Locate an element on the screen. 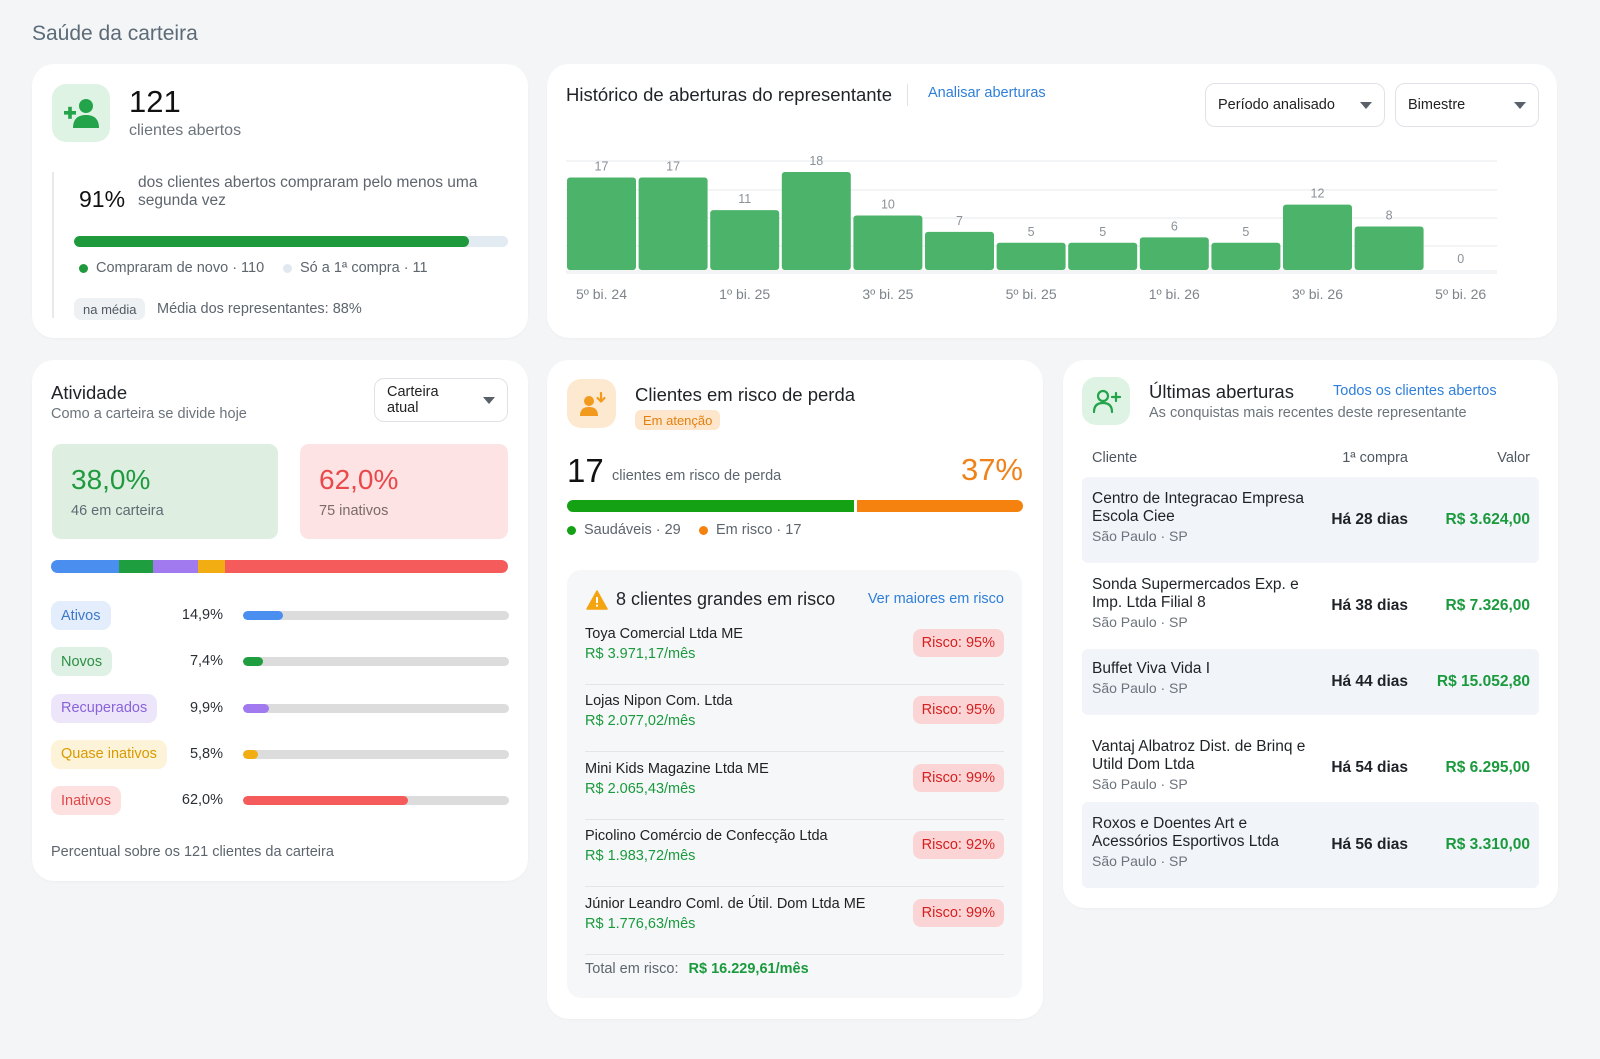  opening-value: R$ 7.326,00 is located at coordinates (1487, 605).